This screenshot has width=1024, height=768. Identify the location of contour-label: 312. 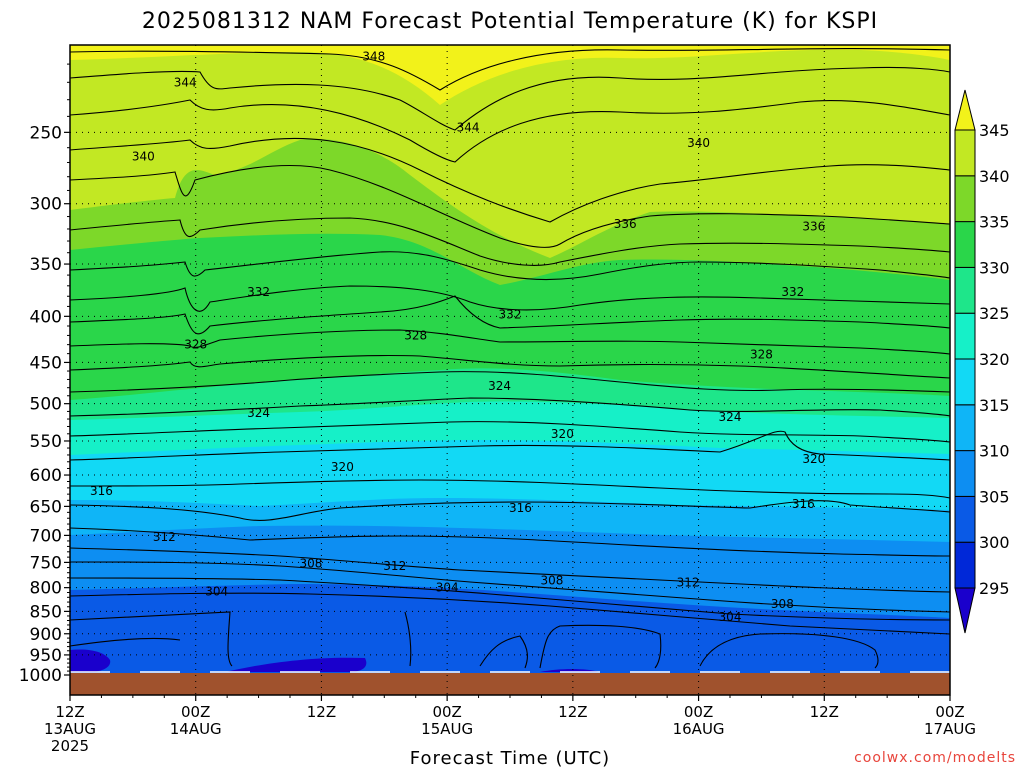
(164, 537).